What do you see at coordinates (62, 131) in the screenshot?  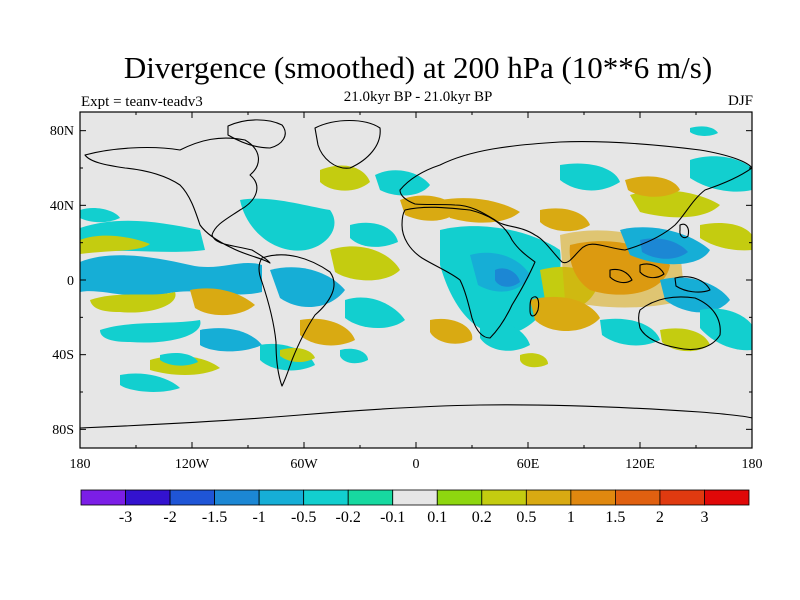 I see `lat-label: 80N` at bounding box center [62, 131].